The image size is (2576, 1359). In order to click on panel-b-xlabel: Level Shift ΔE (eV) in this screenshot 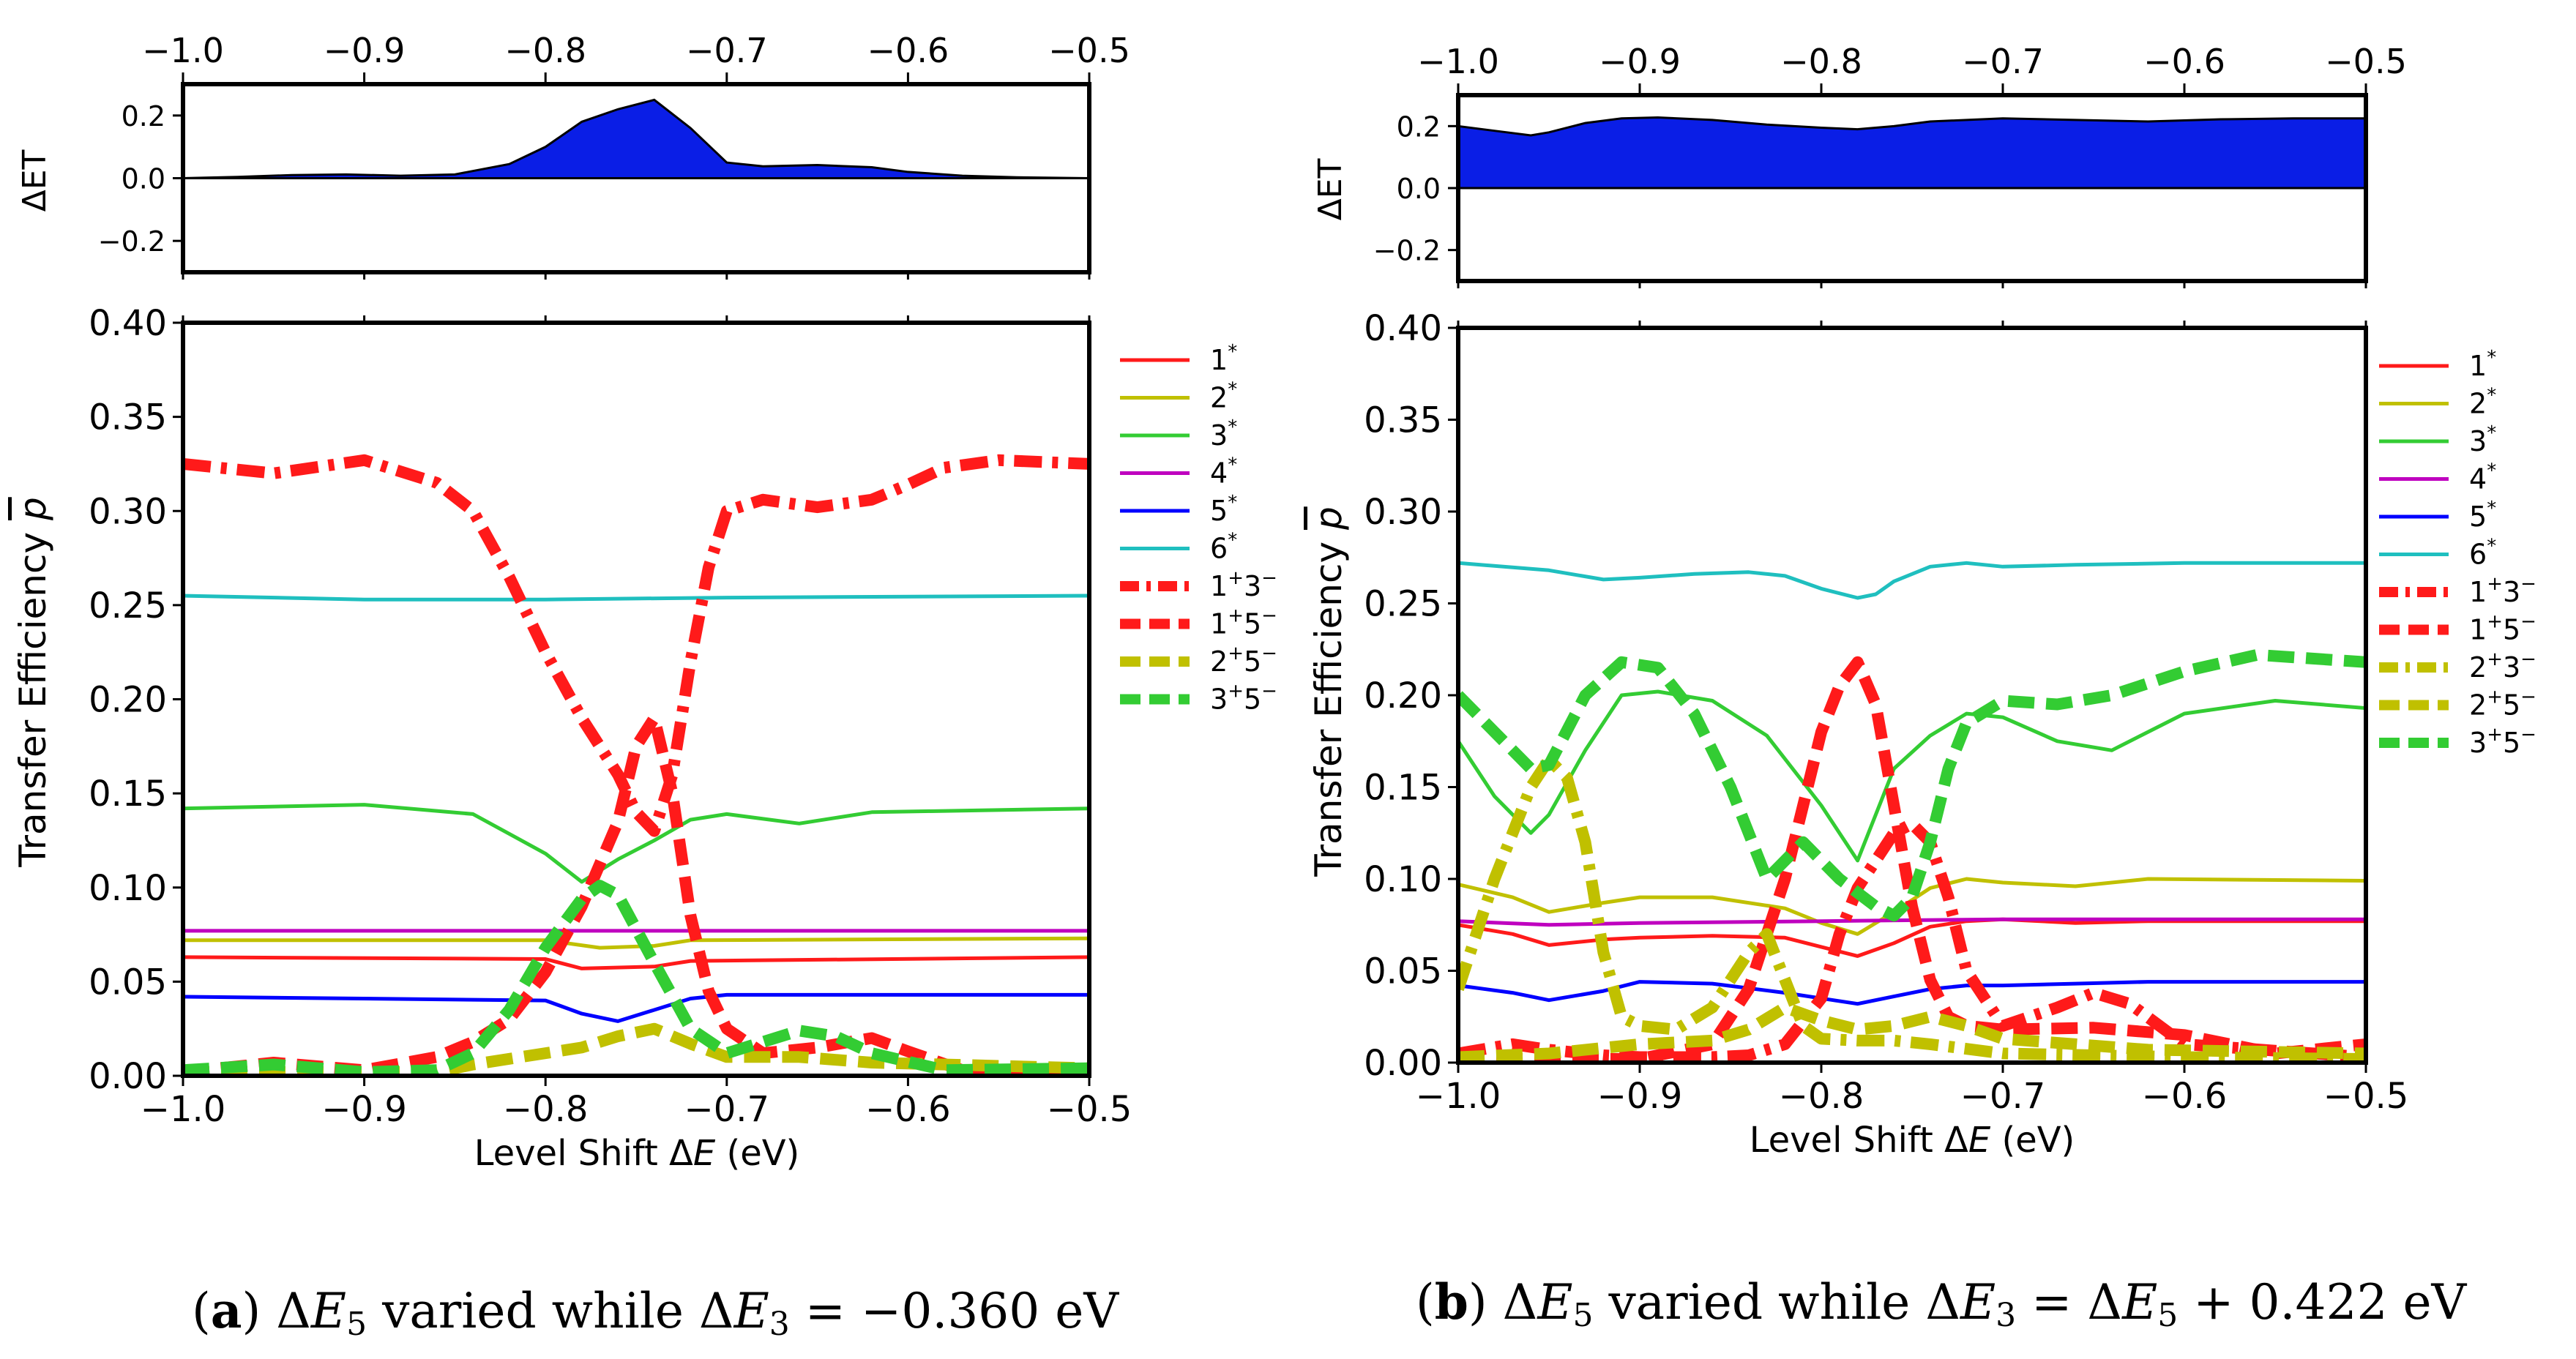, I will do `click(1912, 1140)`.